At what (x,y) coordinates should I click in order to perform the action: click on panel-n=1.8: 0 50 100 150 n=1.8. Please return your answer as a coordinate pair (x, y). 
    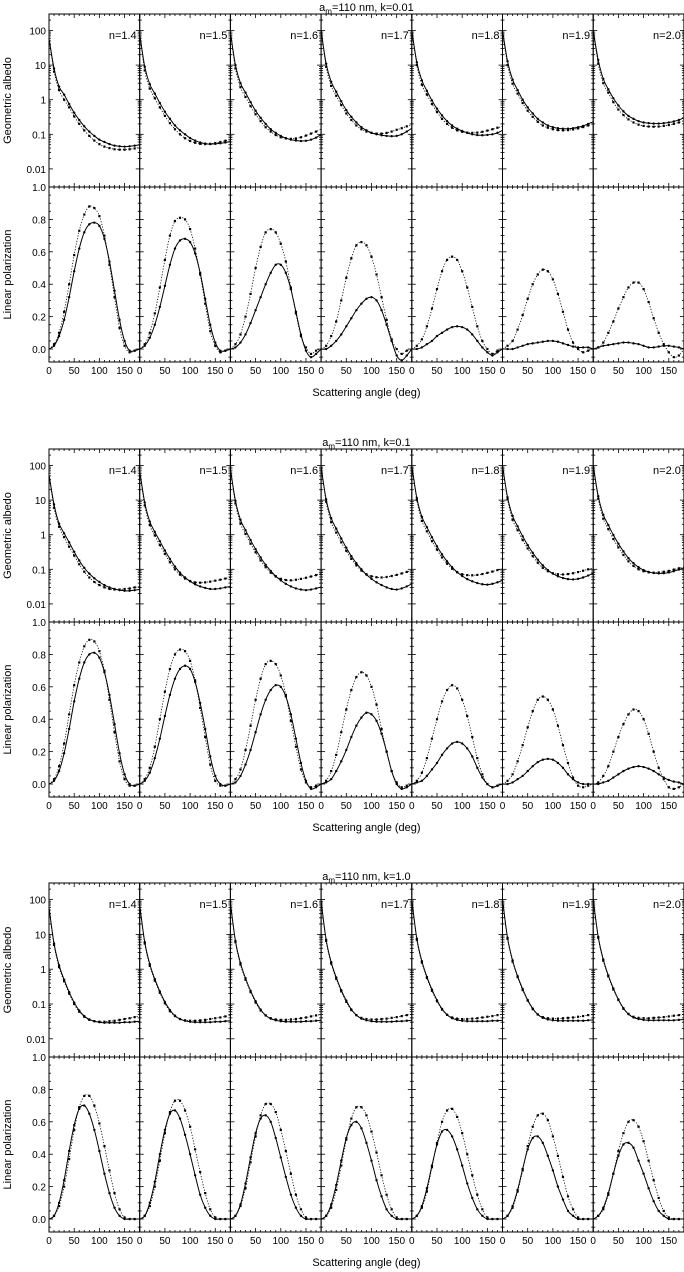
    Looking at the image, I should click on (456, 195).